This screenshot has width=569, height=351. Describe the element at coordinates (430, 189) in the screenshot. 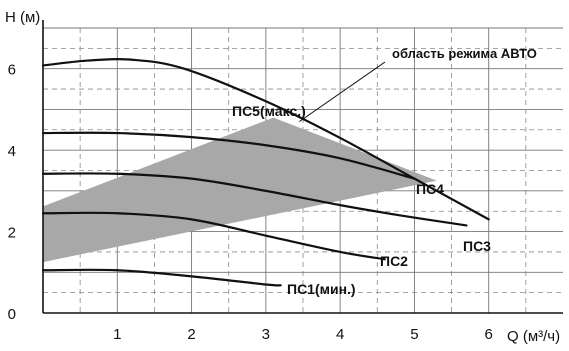

I see `curve-label-ps4: ПС4` at that location.